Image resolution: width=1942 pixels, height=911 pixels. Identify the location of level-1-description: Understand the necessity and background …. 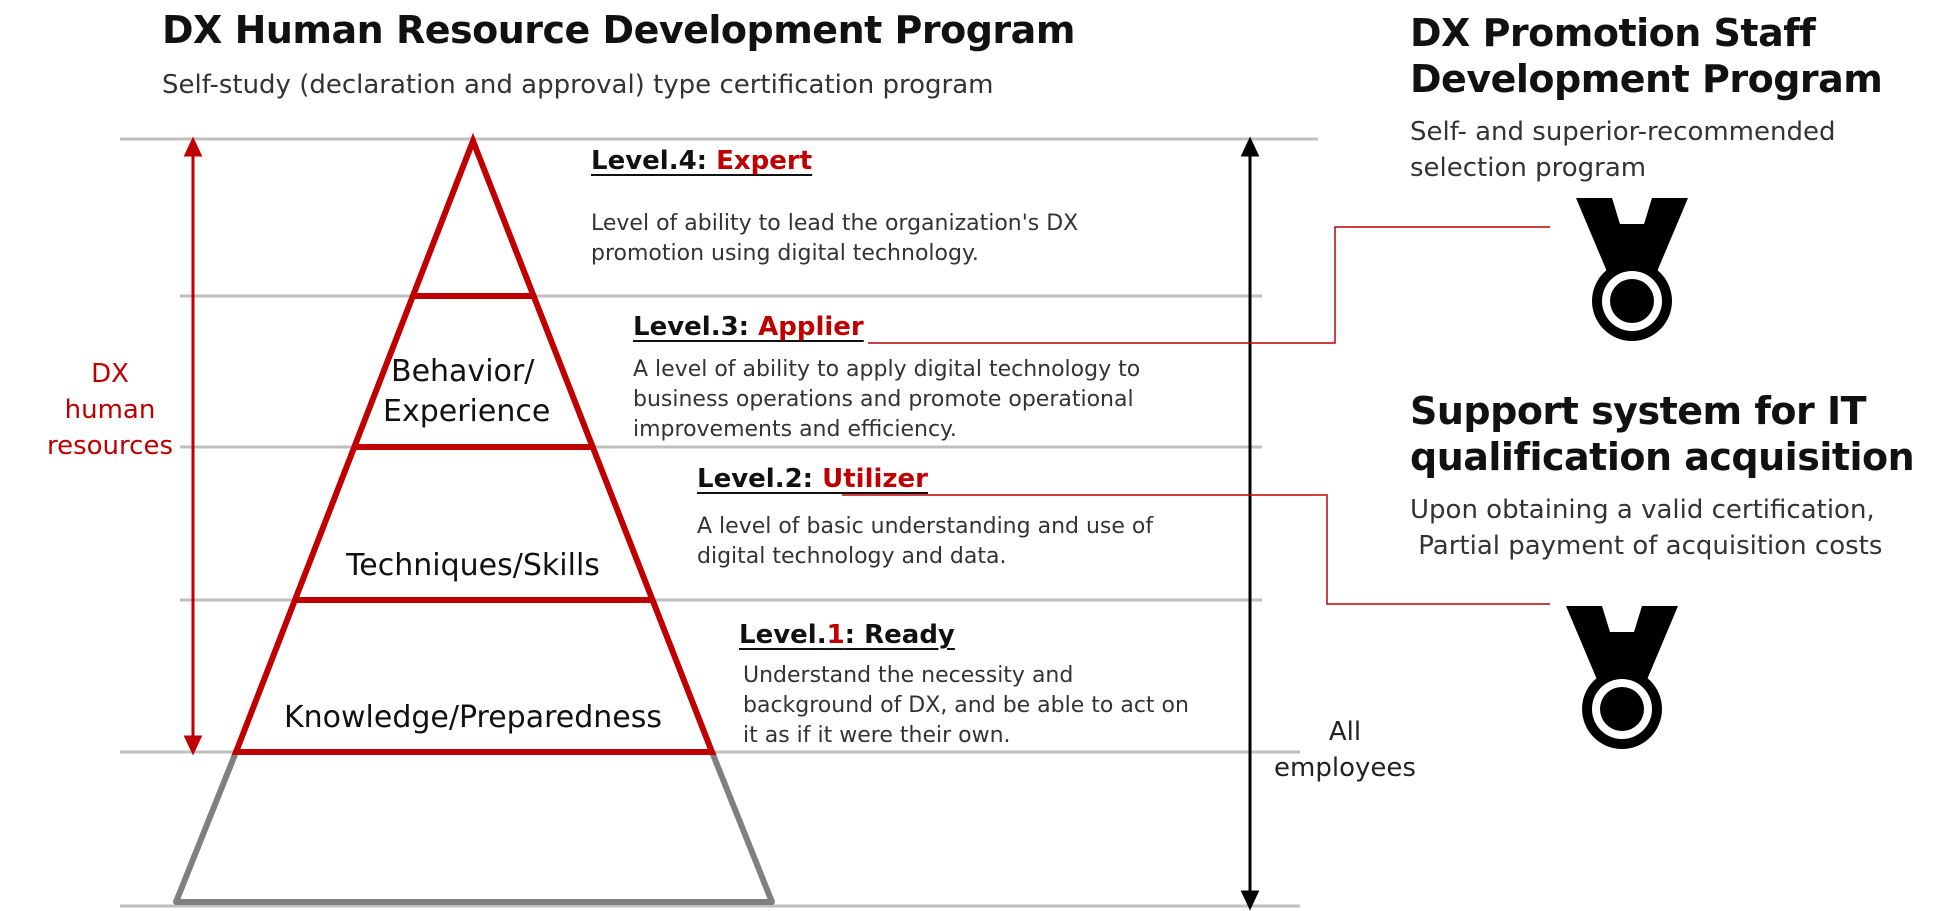
(966, 705).